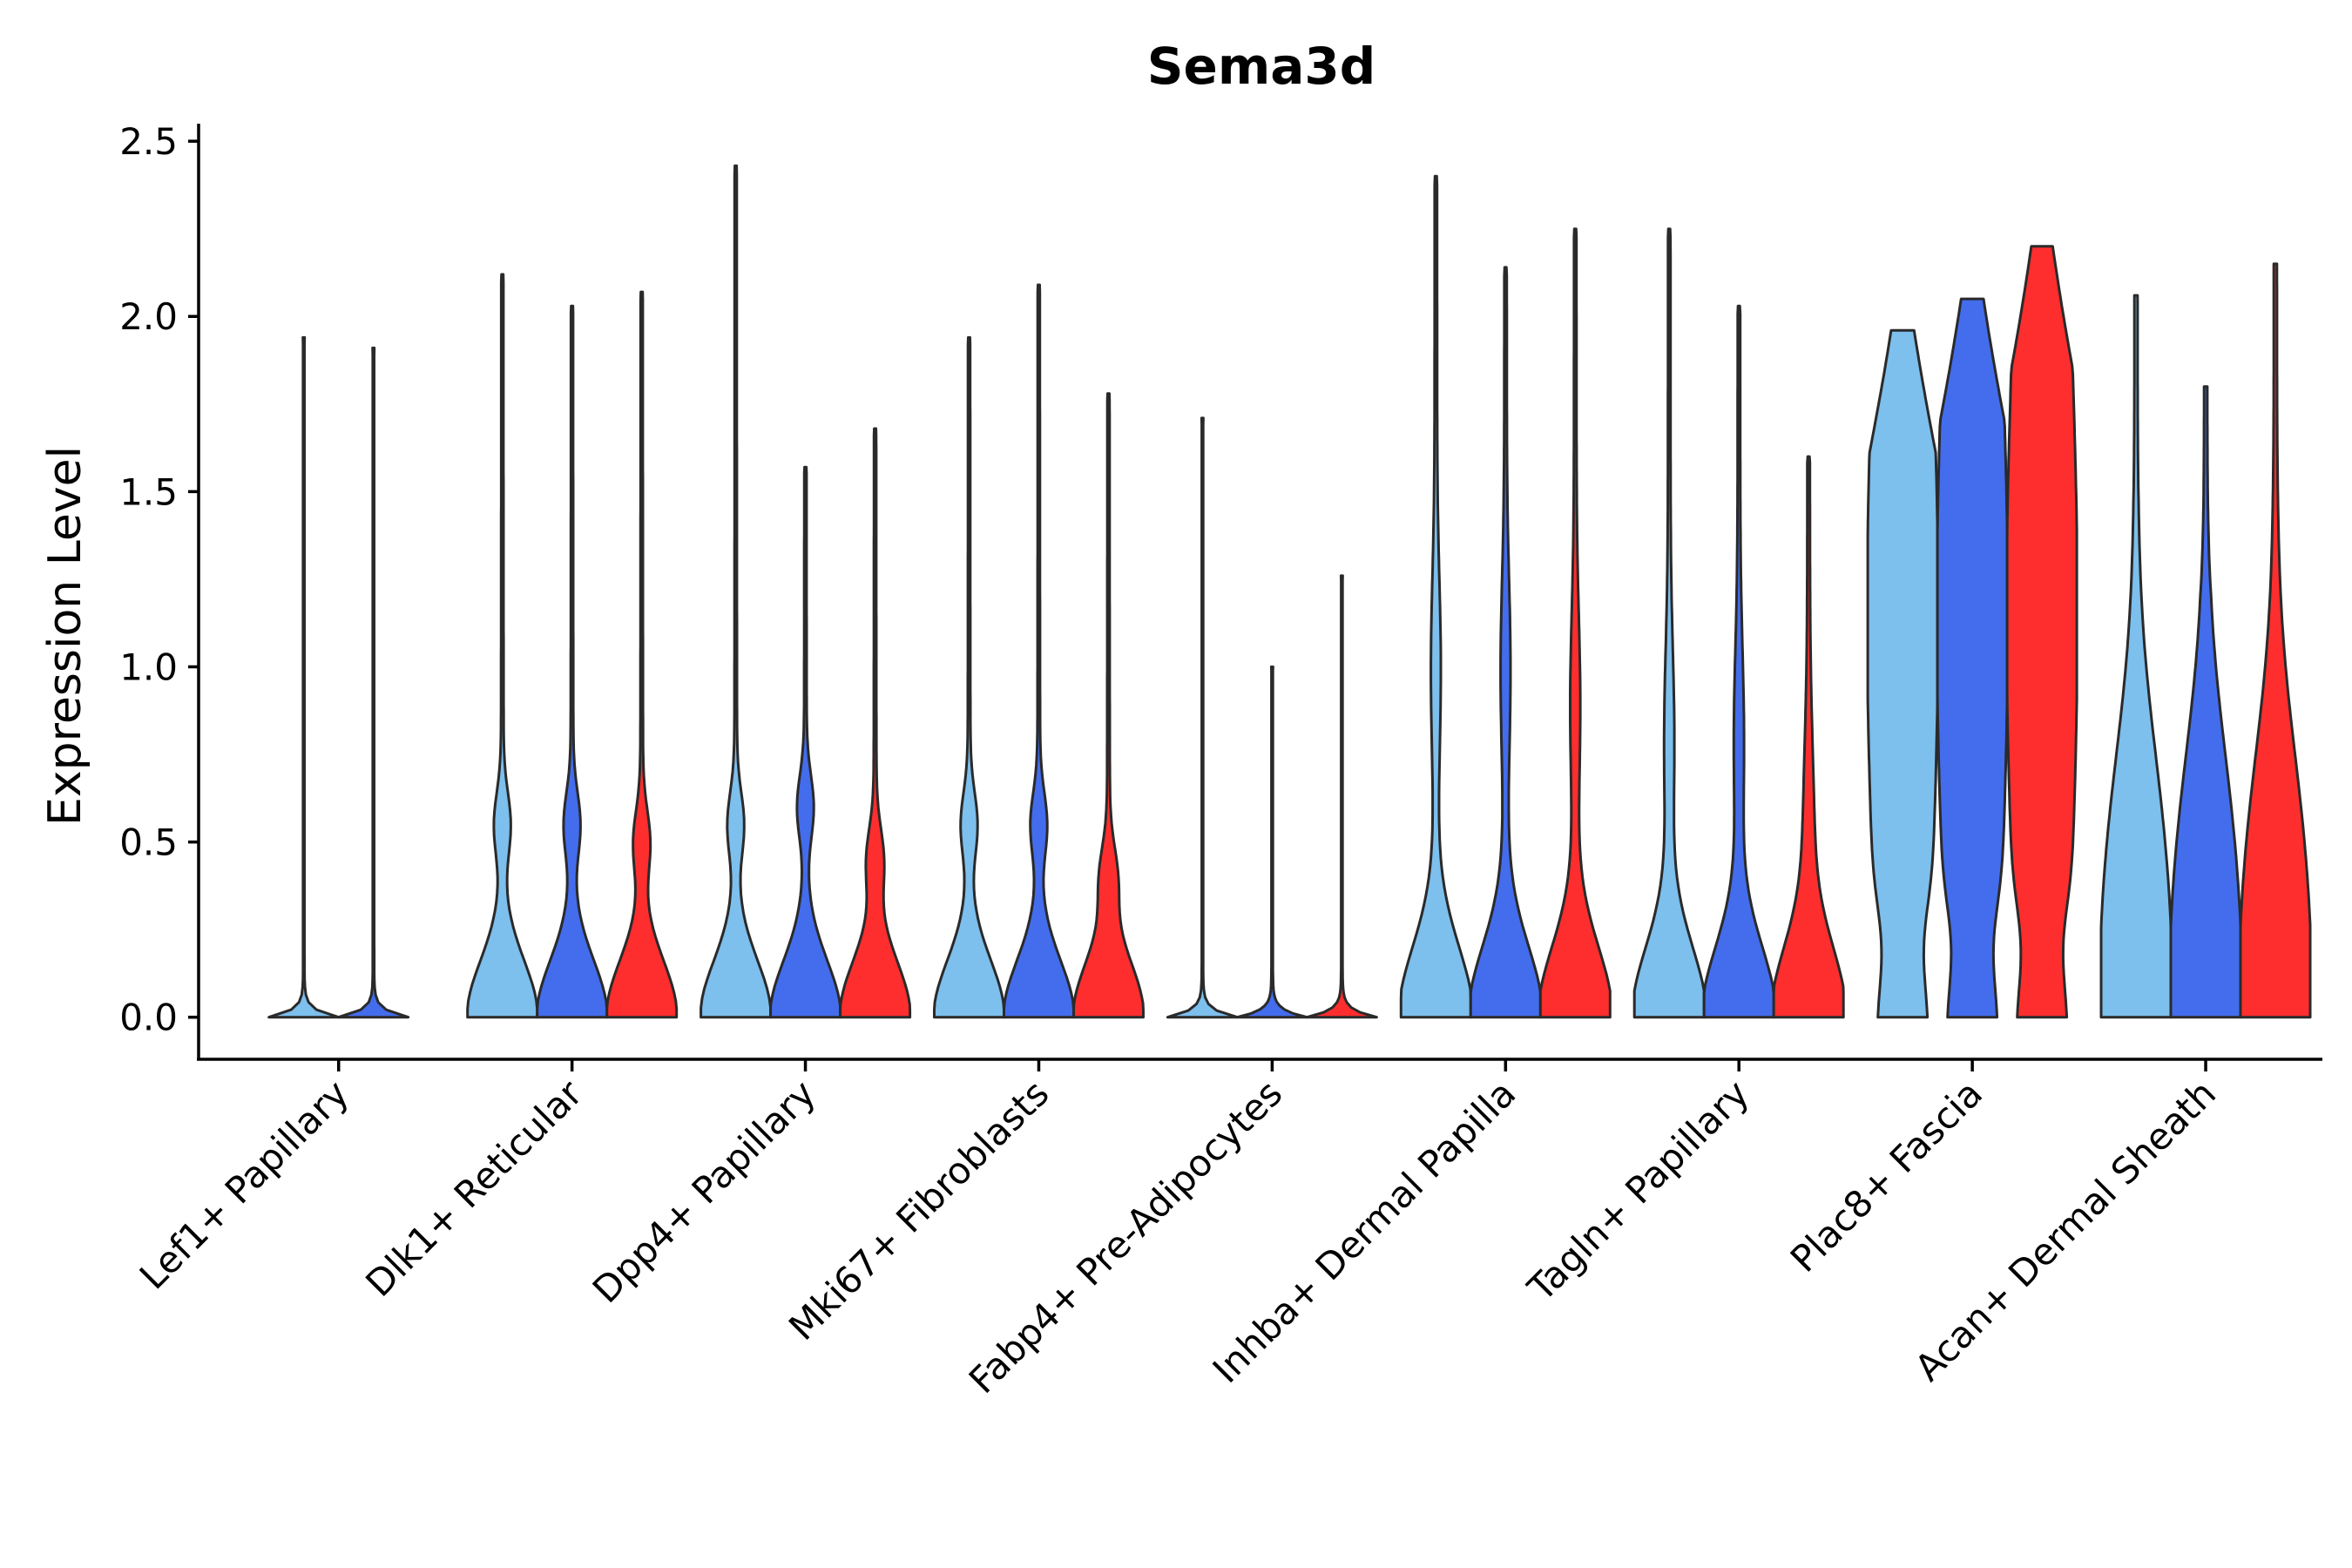 The width and height of the screenshot is (2352, 1568). I want to click on y-tick-label: 0.0, so click(148, 1018).